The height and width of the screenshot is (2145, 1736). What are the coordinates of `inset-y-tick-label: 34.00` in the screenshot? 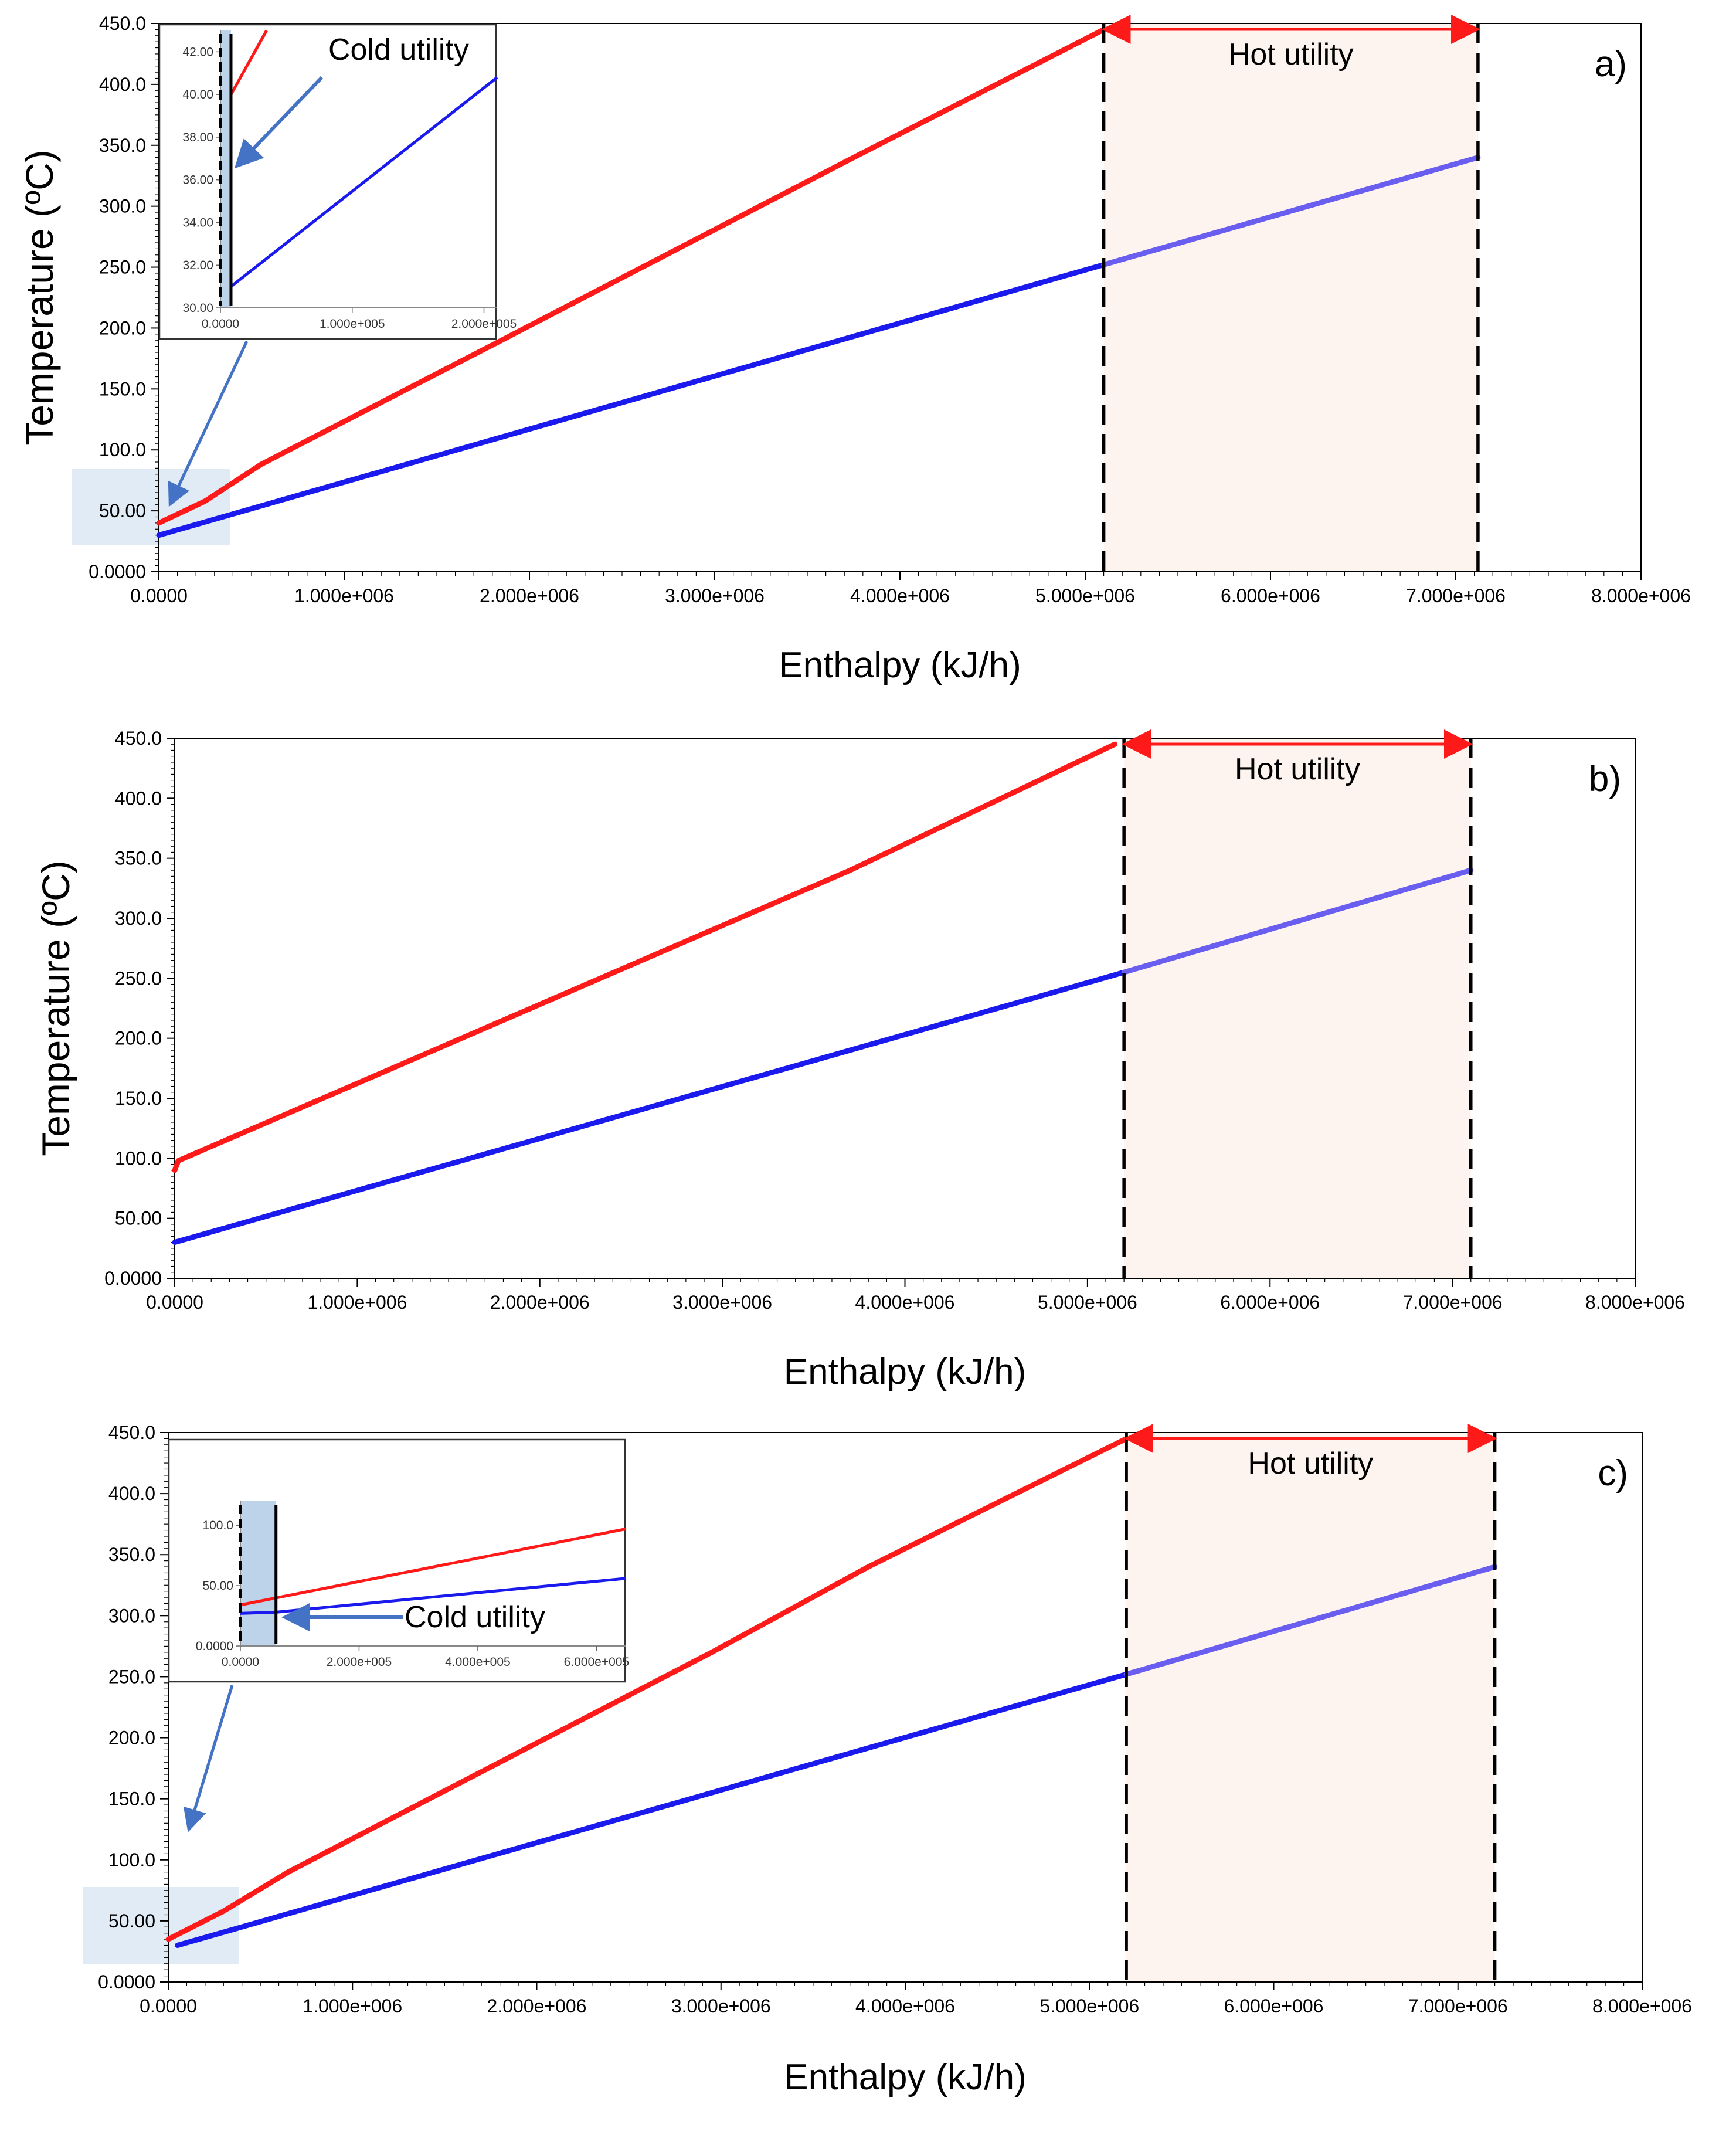 It's located at (197, 222).